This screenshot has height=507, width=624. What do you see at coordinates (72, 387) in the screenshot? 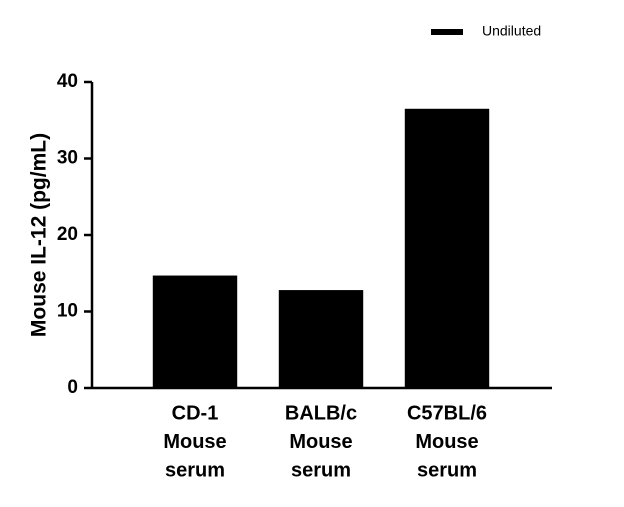
I see `y-tick-label: 0` at bounding box center [72, 387].